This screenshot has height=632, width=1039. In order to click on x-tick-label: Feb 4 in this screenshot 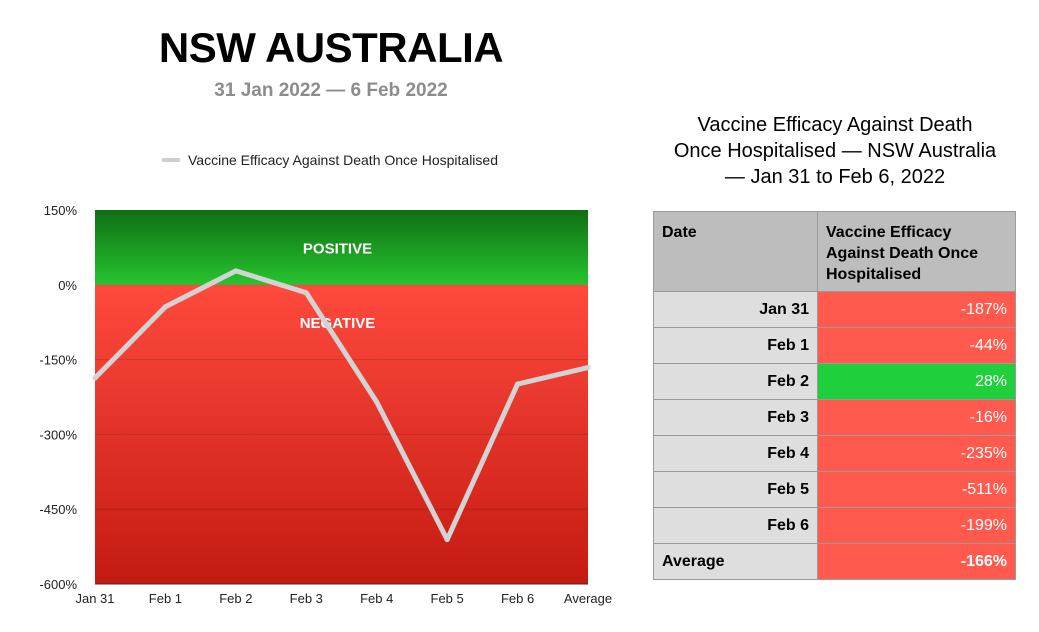, I will do `click(376, 598)`.